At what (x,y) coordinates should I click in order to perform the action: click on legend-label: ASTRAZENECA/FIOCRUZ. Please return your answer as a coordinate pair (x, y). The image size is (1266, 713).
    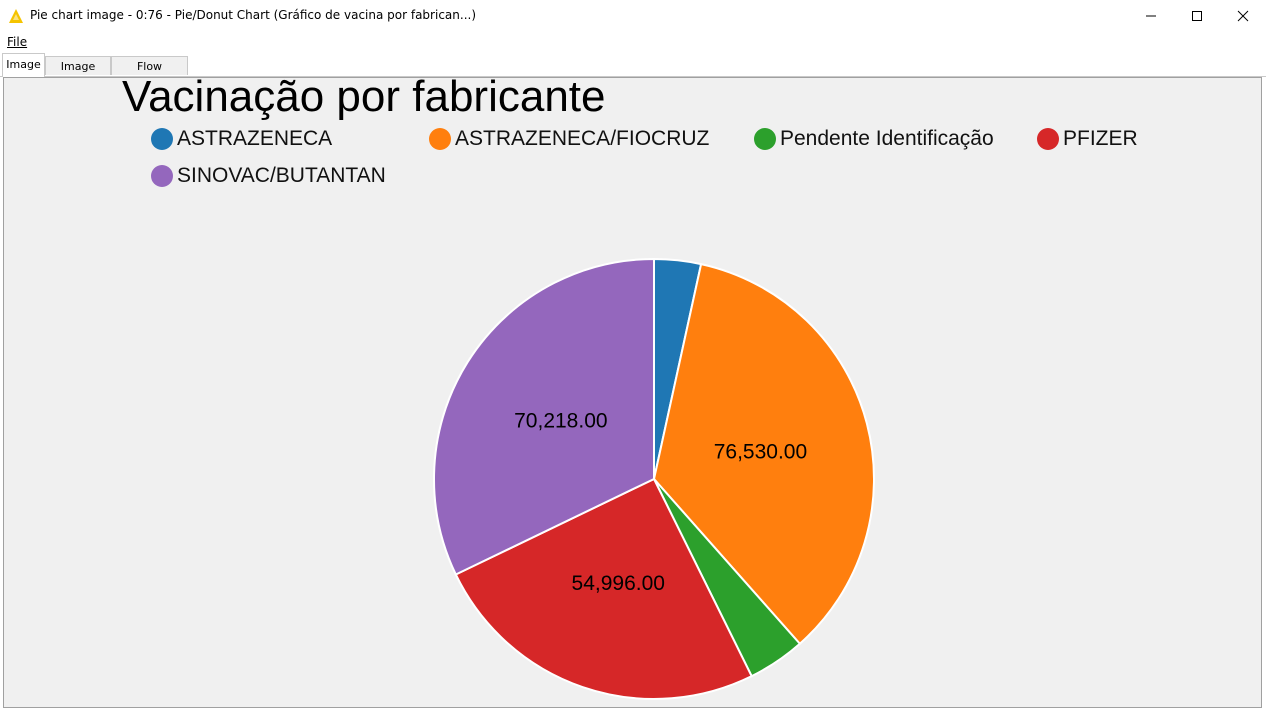
    Looking at the image, I should click on (582, 138).